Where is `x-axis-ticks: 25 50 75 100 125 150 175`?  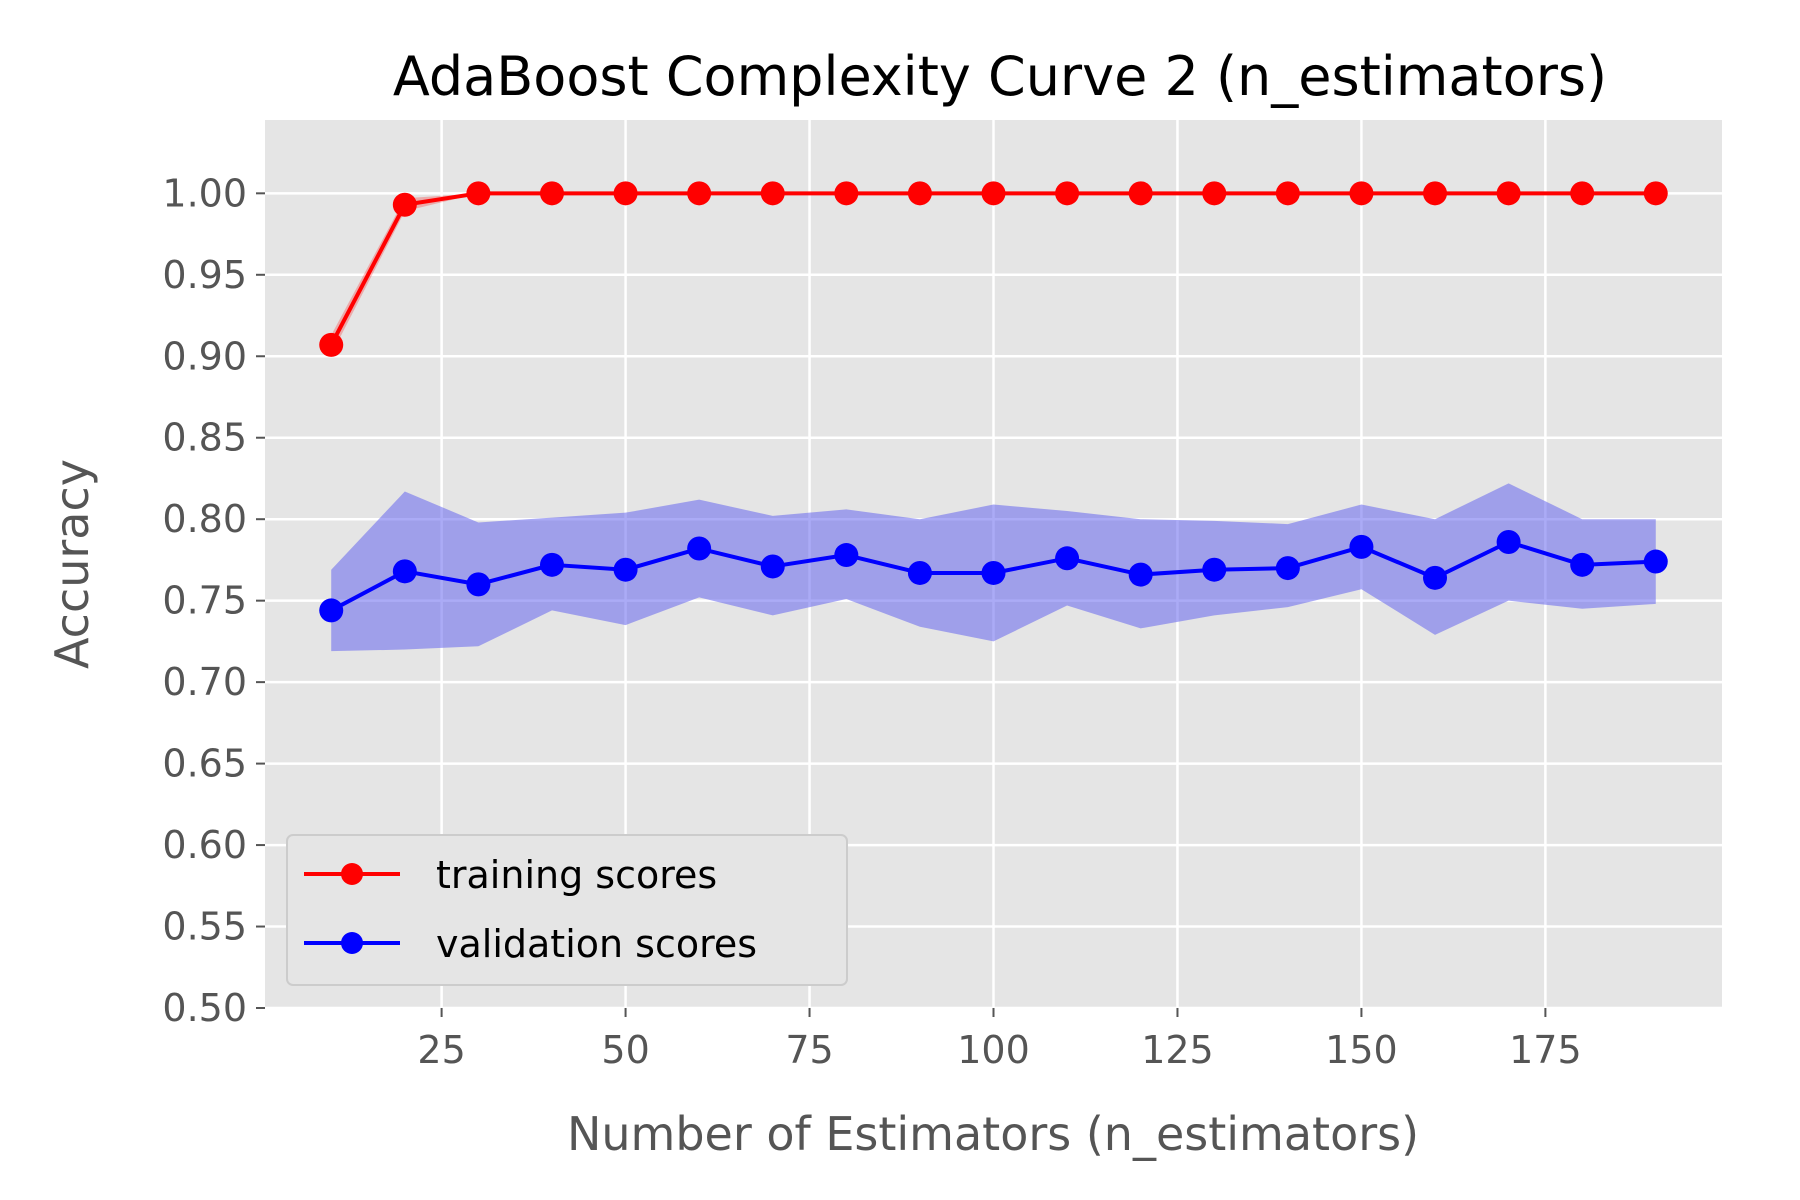 x-axis-ticks: 25 50 75 100 125 150 175 is located at coordinates (999, 1040).